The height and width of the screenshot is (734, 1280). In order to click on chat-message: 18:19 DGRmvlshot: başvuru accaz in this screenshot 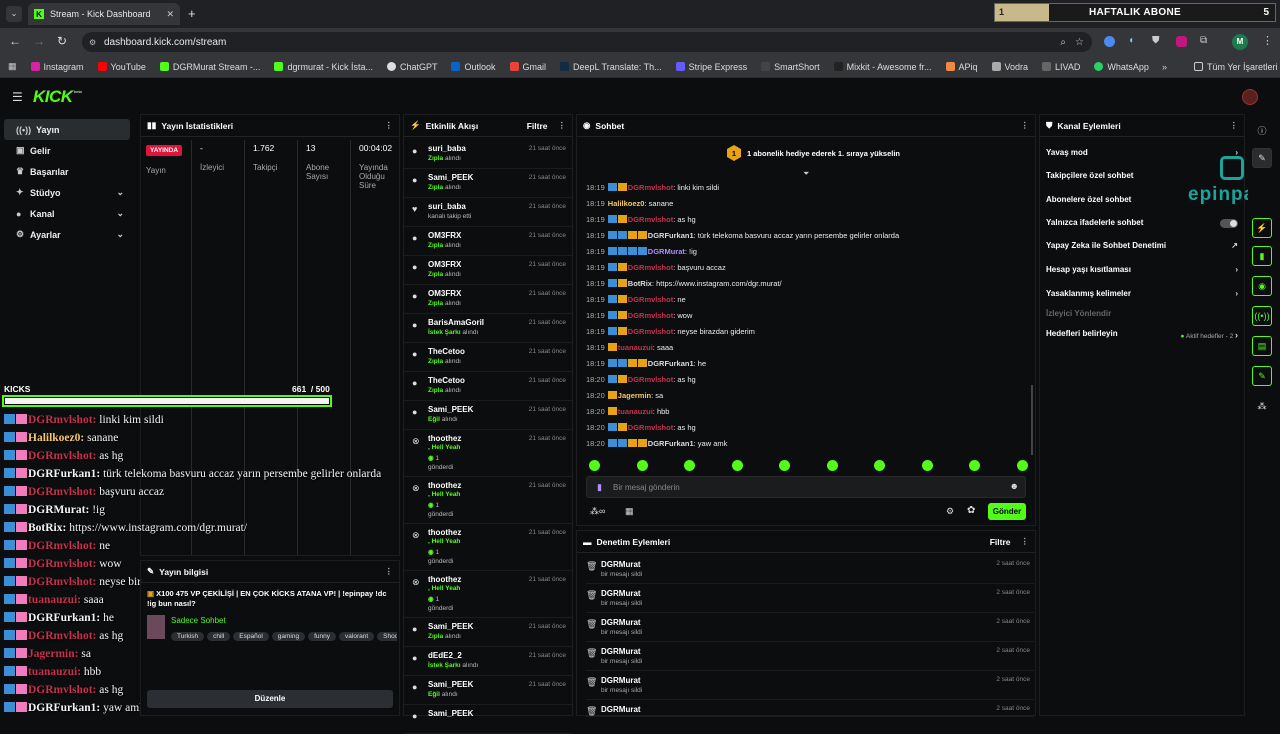, I will do `click(656, 267)`.